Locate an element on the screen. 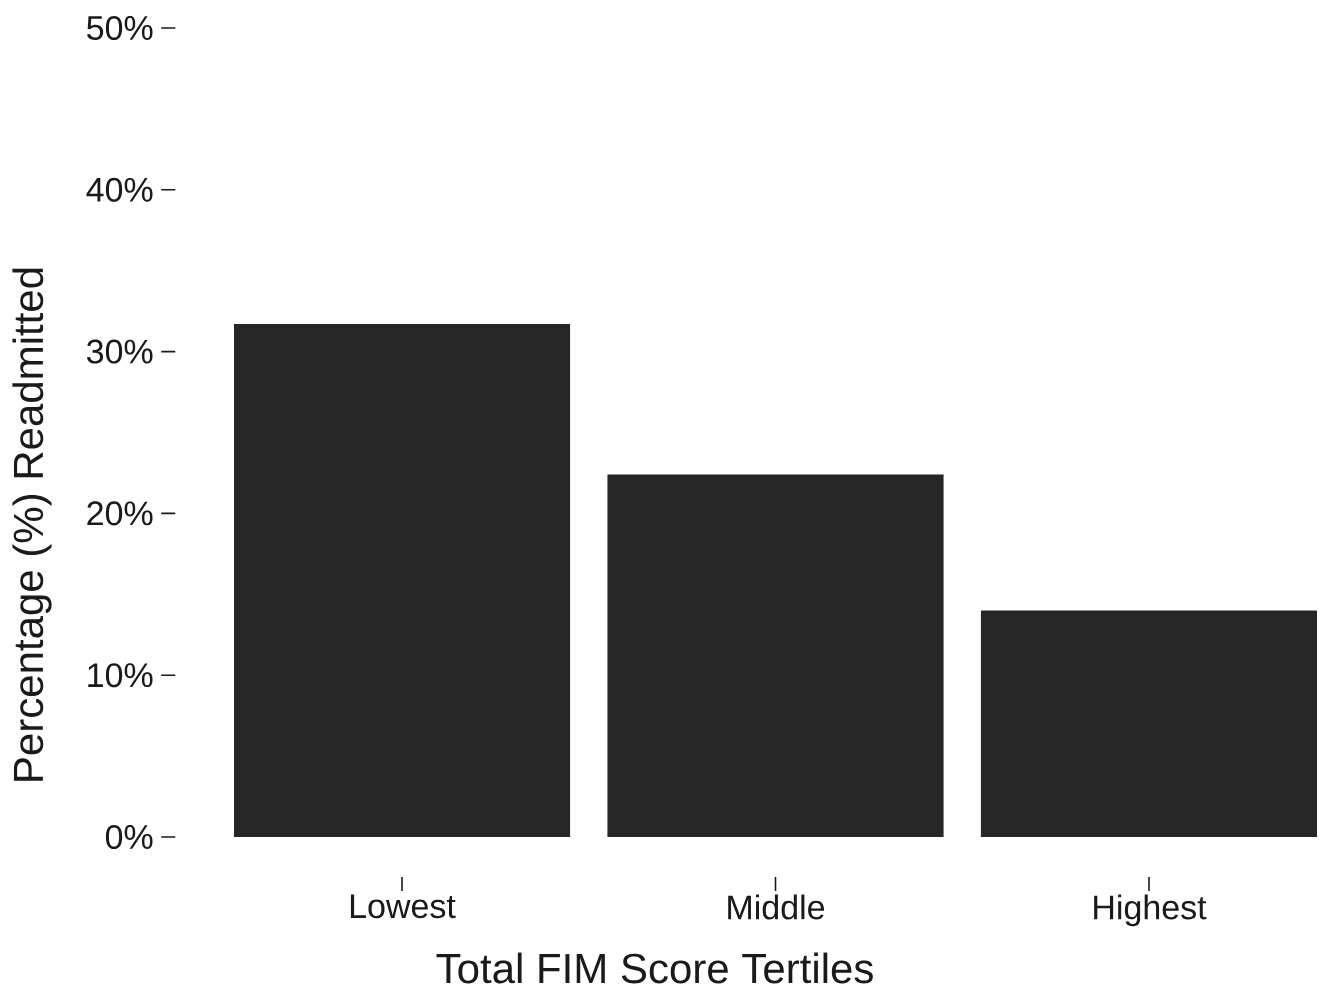  y-tick-label: 20% is located at coordinates (120, 513).